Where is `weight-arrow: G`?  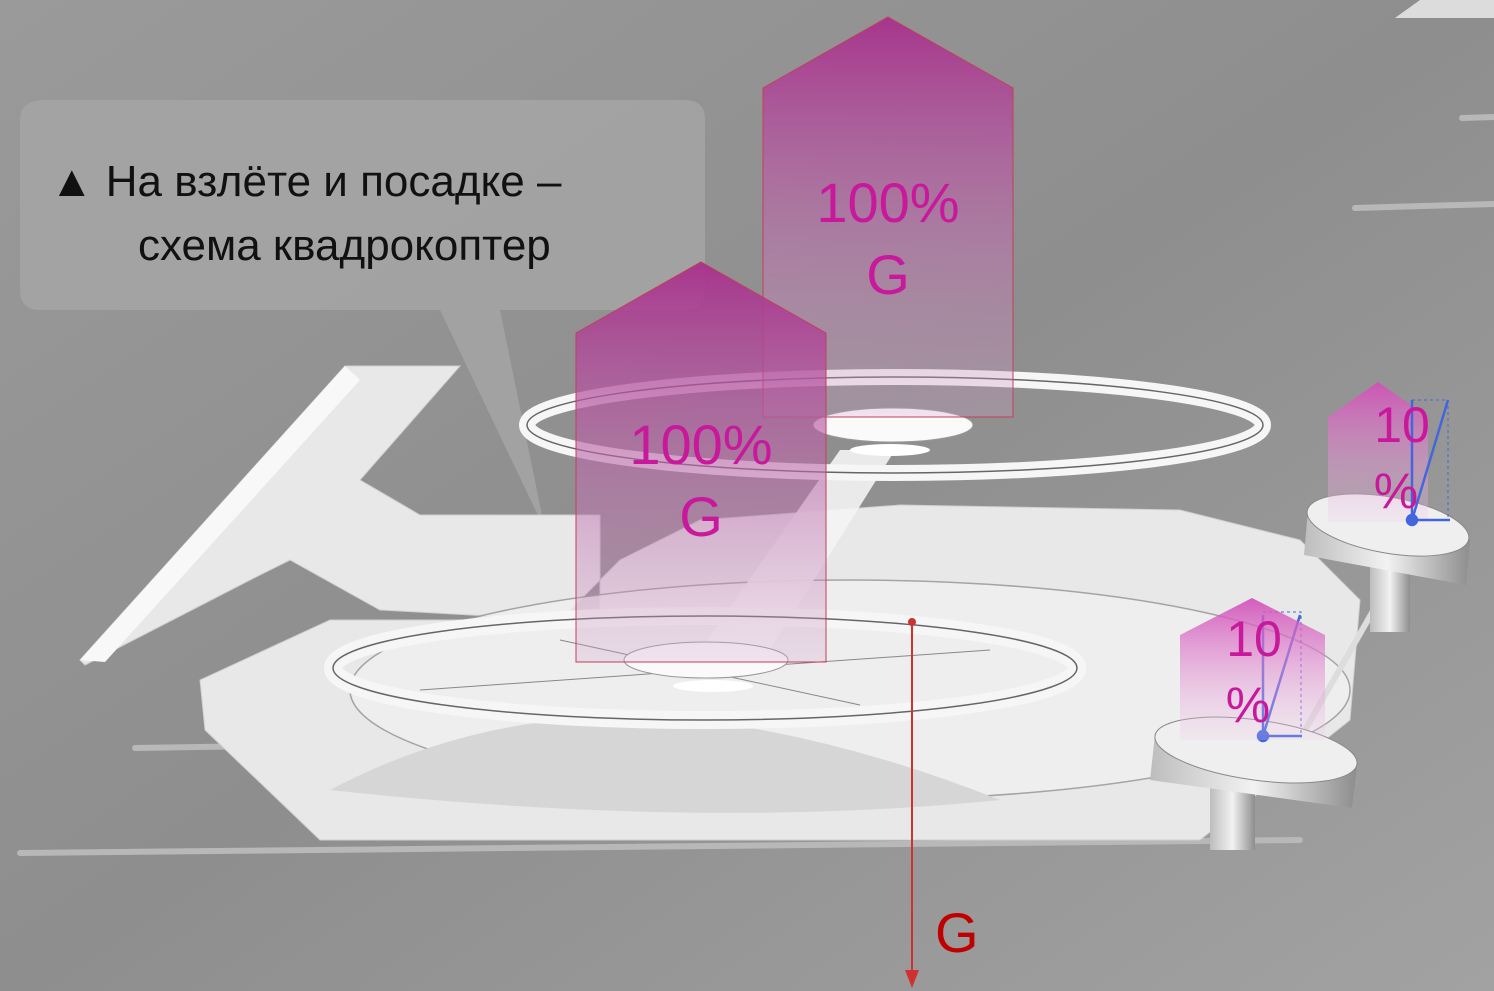 weight-arrow: G is located at coordinates (942, 803).